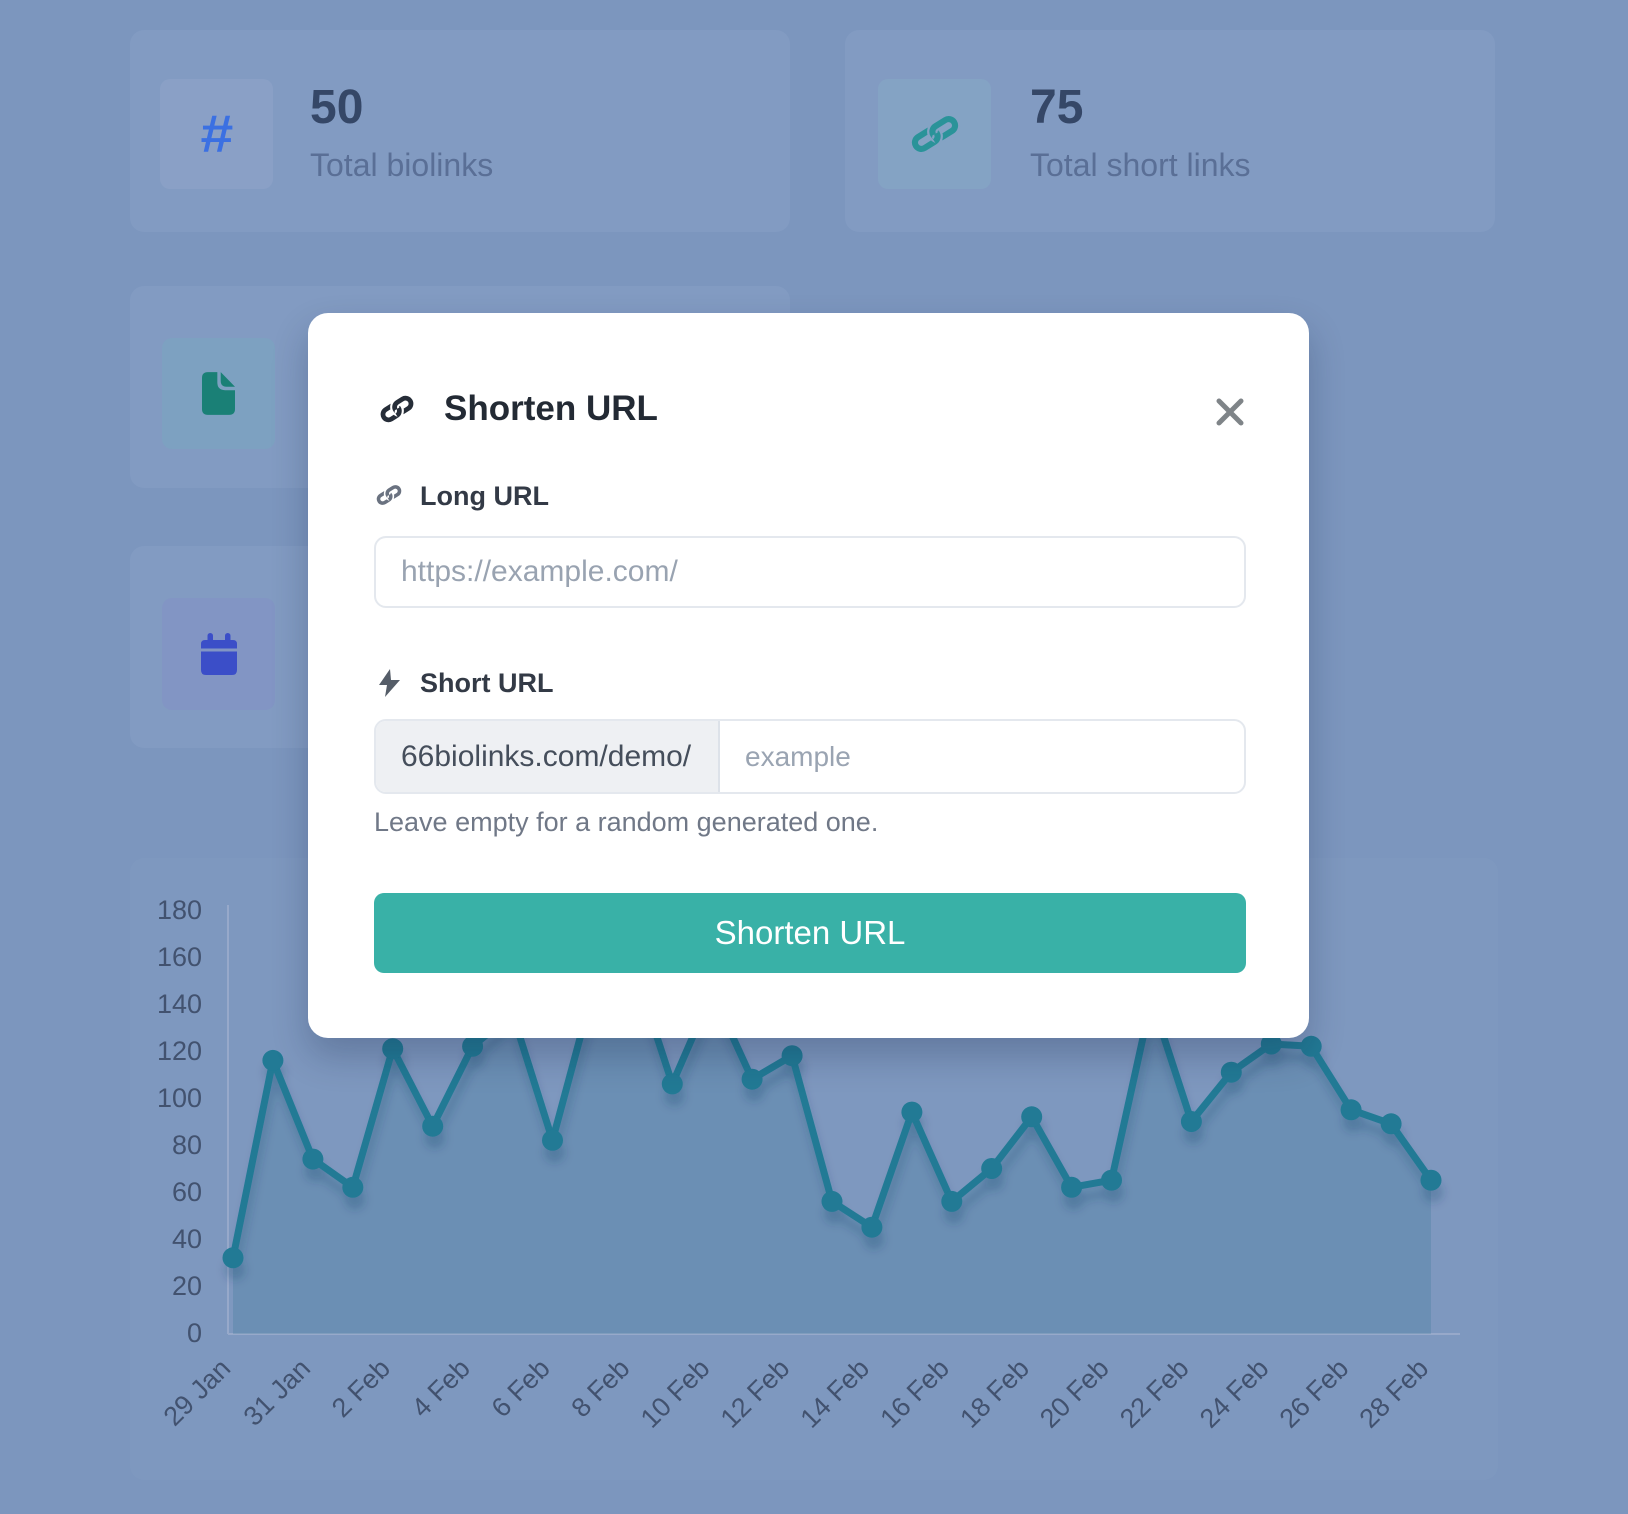 This screenshot has width=1628, height=1514. Describe the element at coordinates (179, 1098) in the screenshot. I see `svg-text: 100` at that location.